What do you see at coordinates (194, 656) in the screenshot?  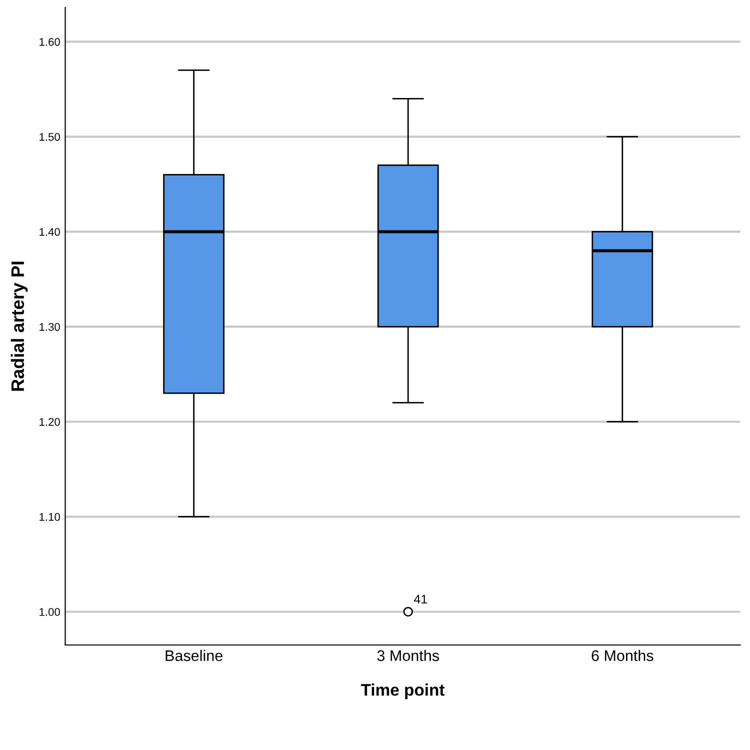 I see `x-tick-label: Baseline` at bounding box center [194, 656].